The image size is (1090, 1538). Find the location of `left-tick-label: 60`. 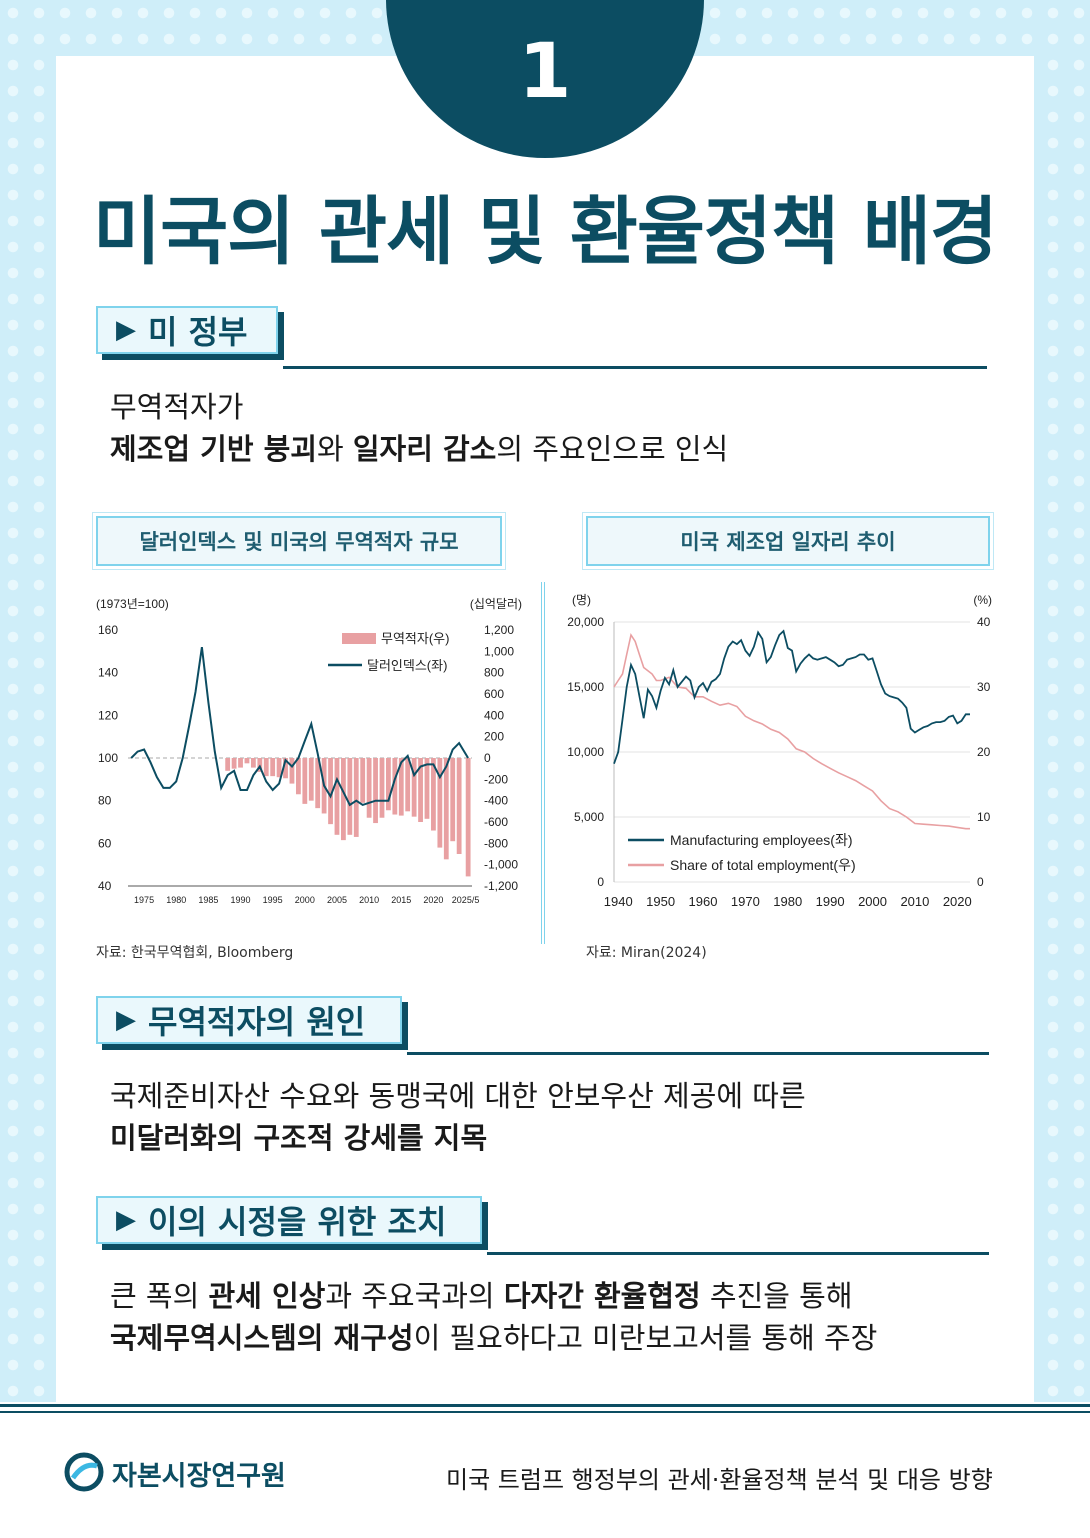

left-tick-label: 60 is located at coordinates (105, 843).